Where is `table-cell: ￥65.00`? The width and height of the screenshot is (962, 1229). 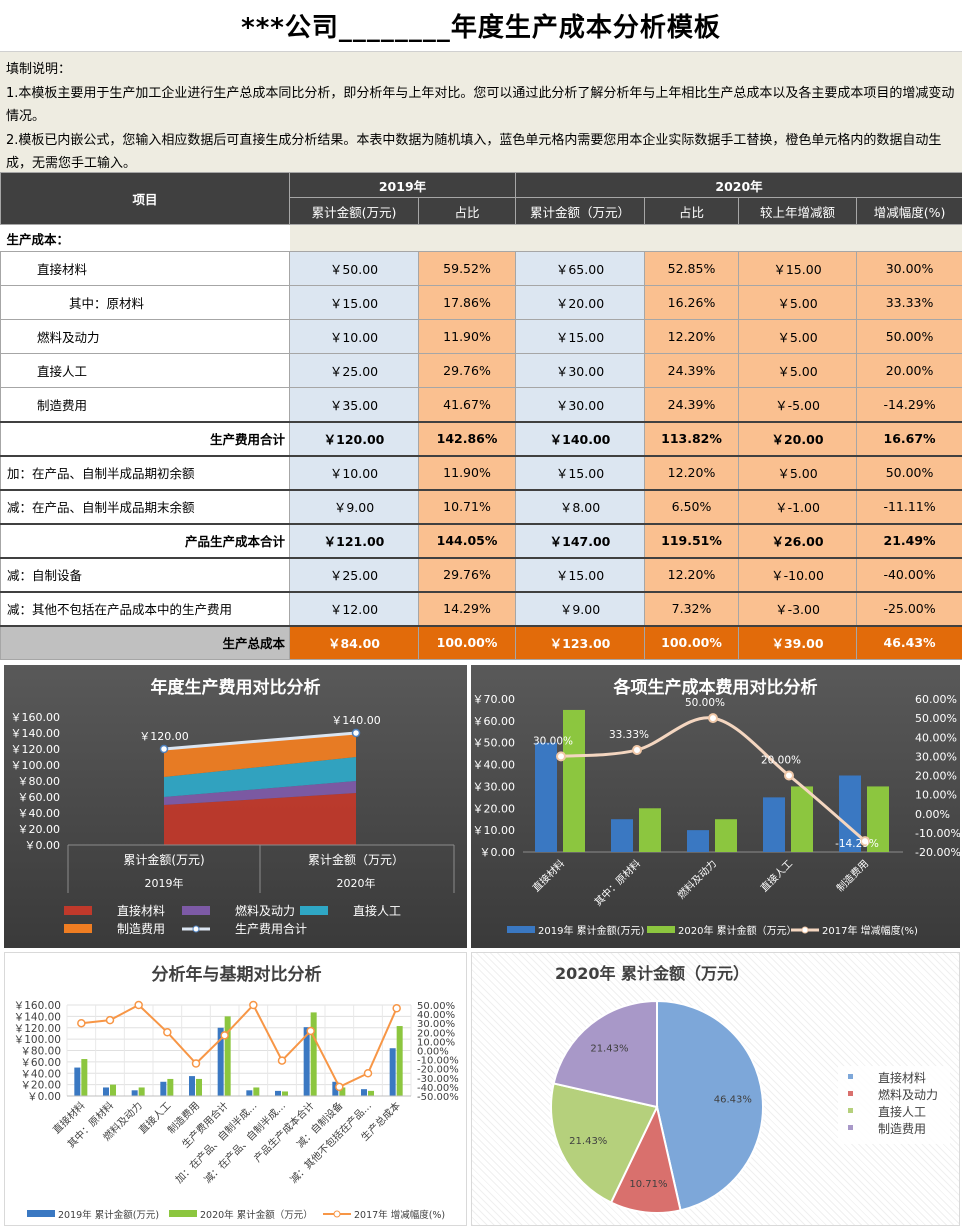
table-cell: ￥65.00 is located at coordinates (580, 268).